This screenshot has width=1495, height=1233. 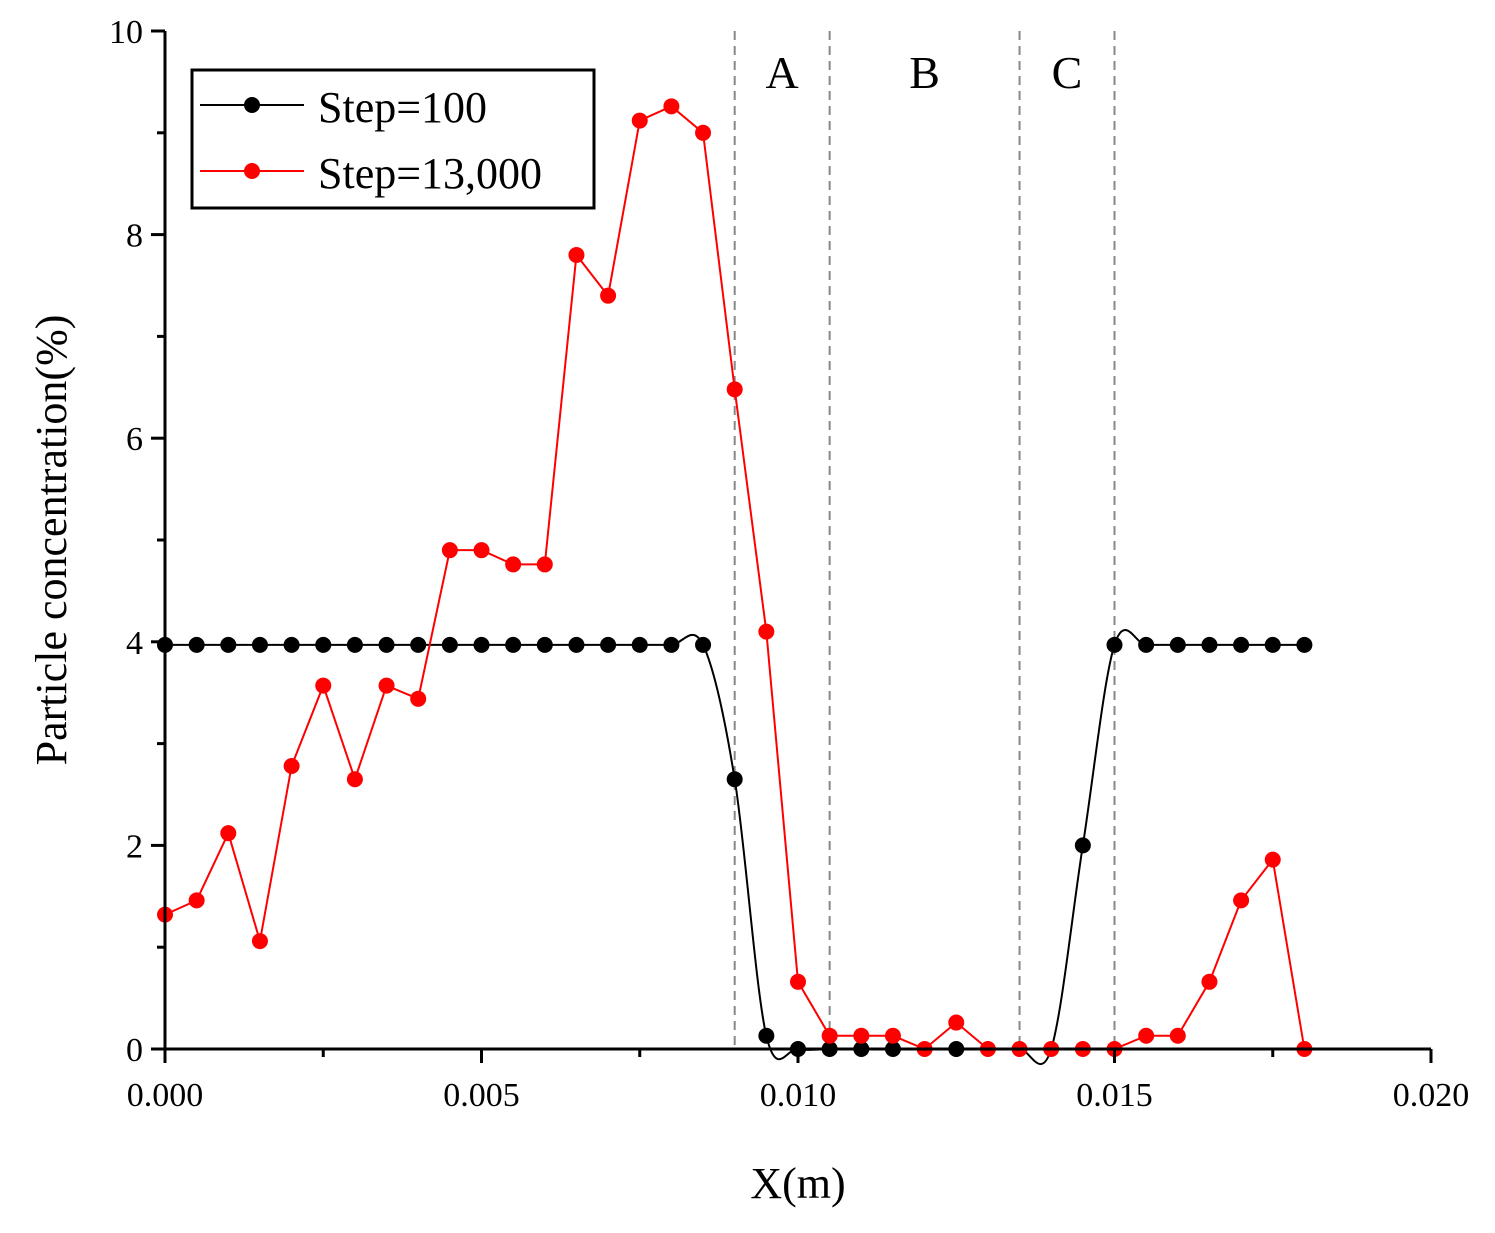 What do you see at coordinates (481, 1095) in the screenshot?
I see `x-tick-label-1: 0.005` at bounding box center [481, 1095].